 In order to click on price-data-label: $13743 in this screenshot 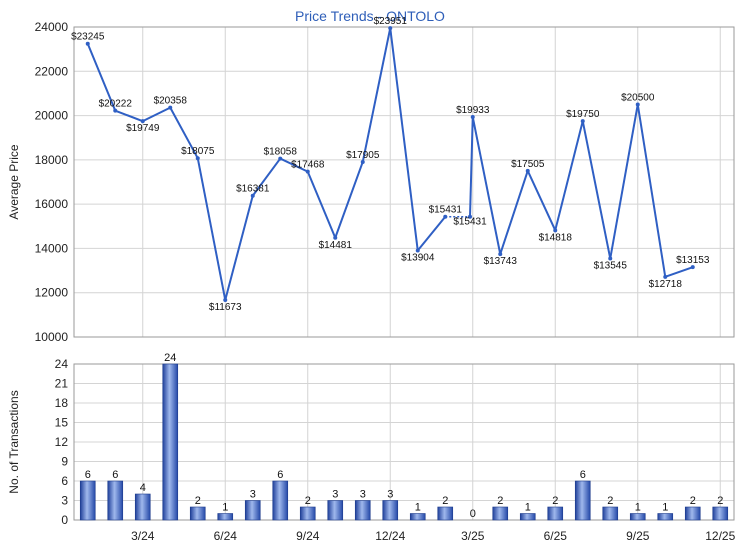, I will do `click(501, 261)`.